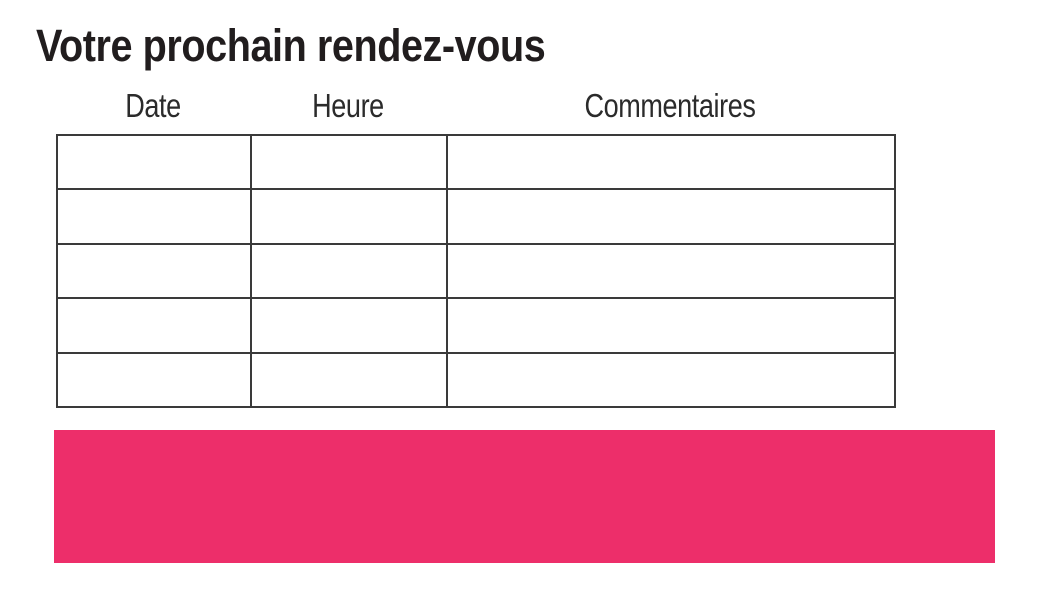 The width and height of the screenshot is (1050, 600). Describe the element at coordinates (670, 105) in the screenshot. I see `column-header-commentaires: Commentaires` at that location.